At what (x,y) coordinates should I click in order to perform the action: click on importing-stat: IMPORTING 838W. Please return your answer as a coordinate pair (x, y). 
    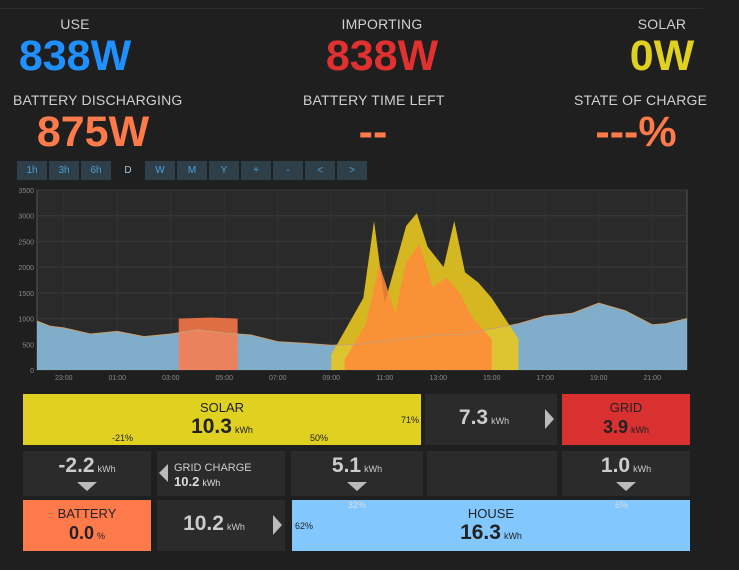
    Looking at the image, I should click on (382, 48).